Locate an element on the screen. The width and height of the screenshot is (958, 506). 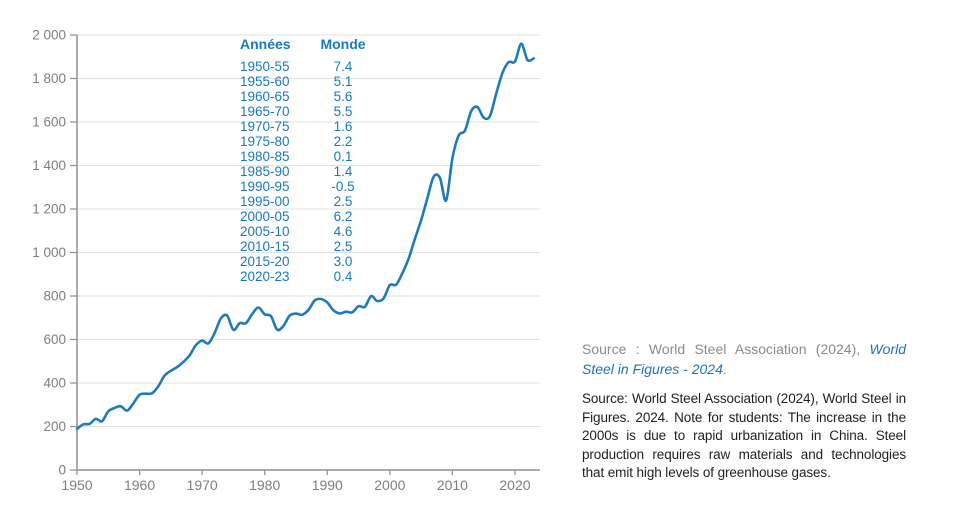
table-cell-period: 1965-70 is located at coordinates (265, 111).